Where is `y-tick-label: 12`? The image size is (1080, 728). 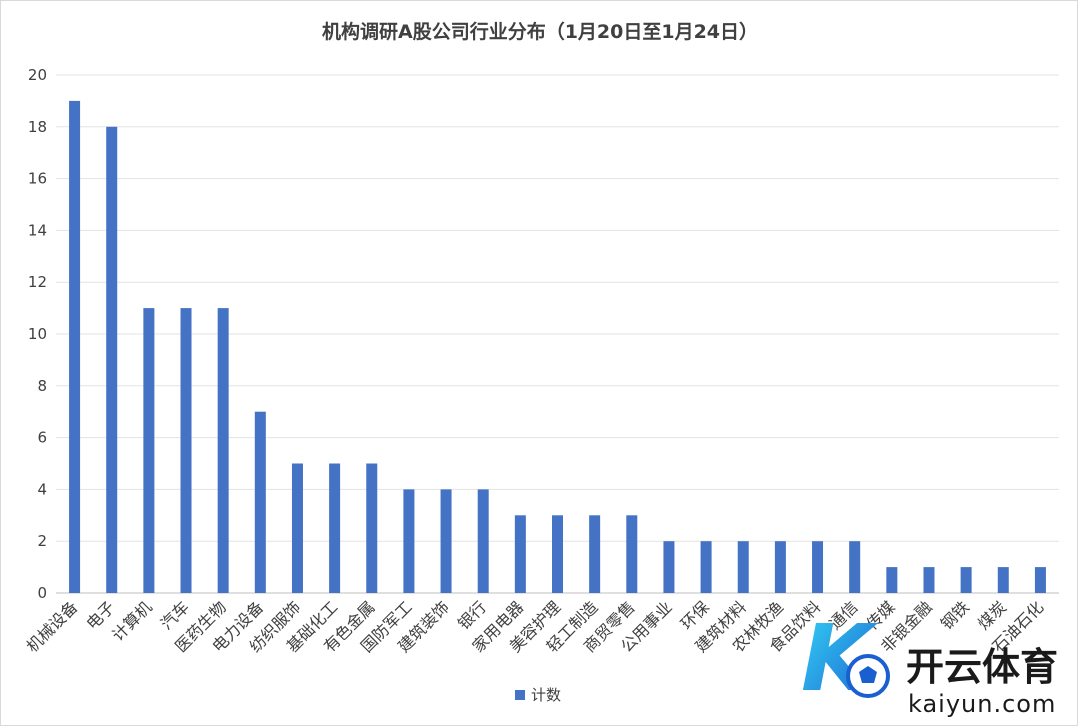
y-tick-label: 12 is located at coordinates (37, 282).